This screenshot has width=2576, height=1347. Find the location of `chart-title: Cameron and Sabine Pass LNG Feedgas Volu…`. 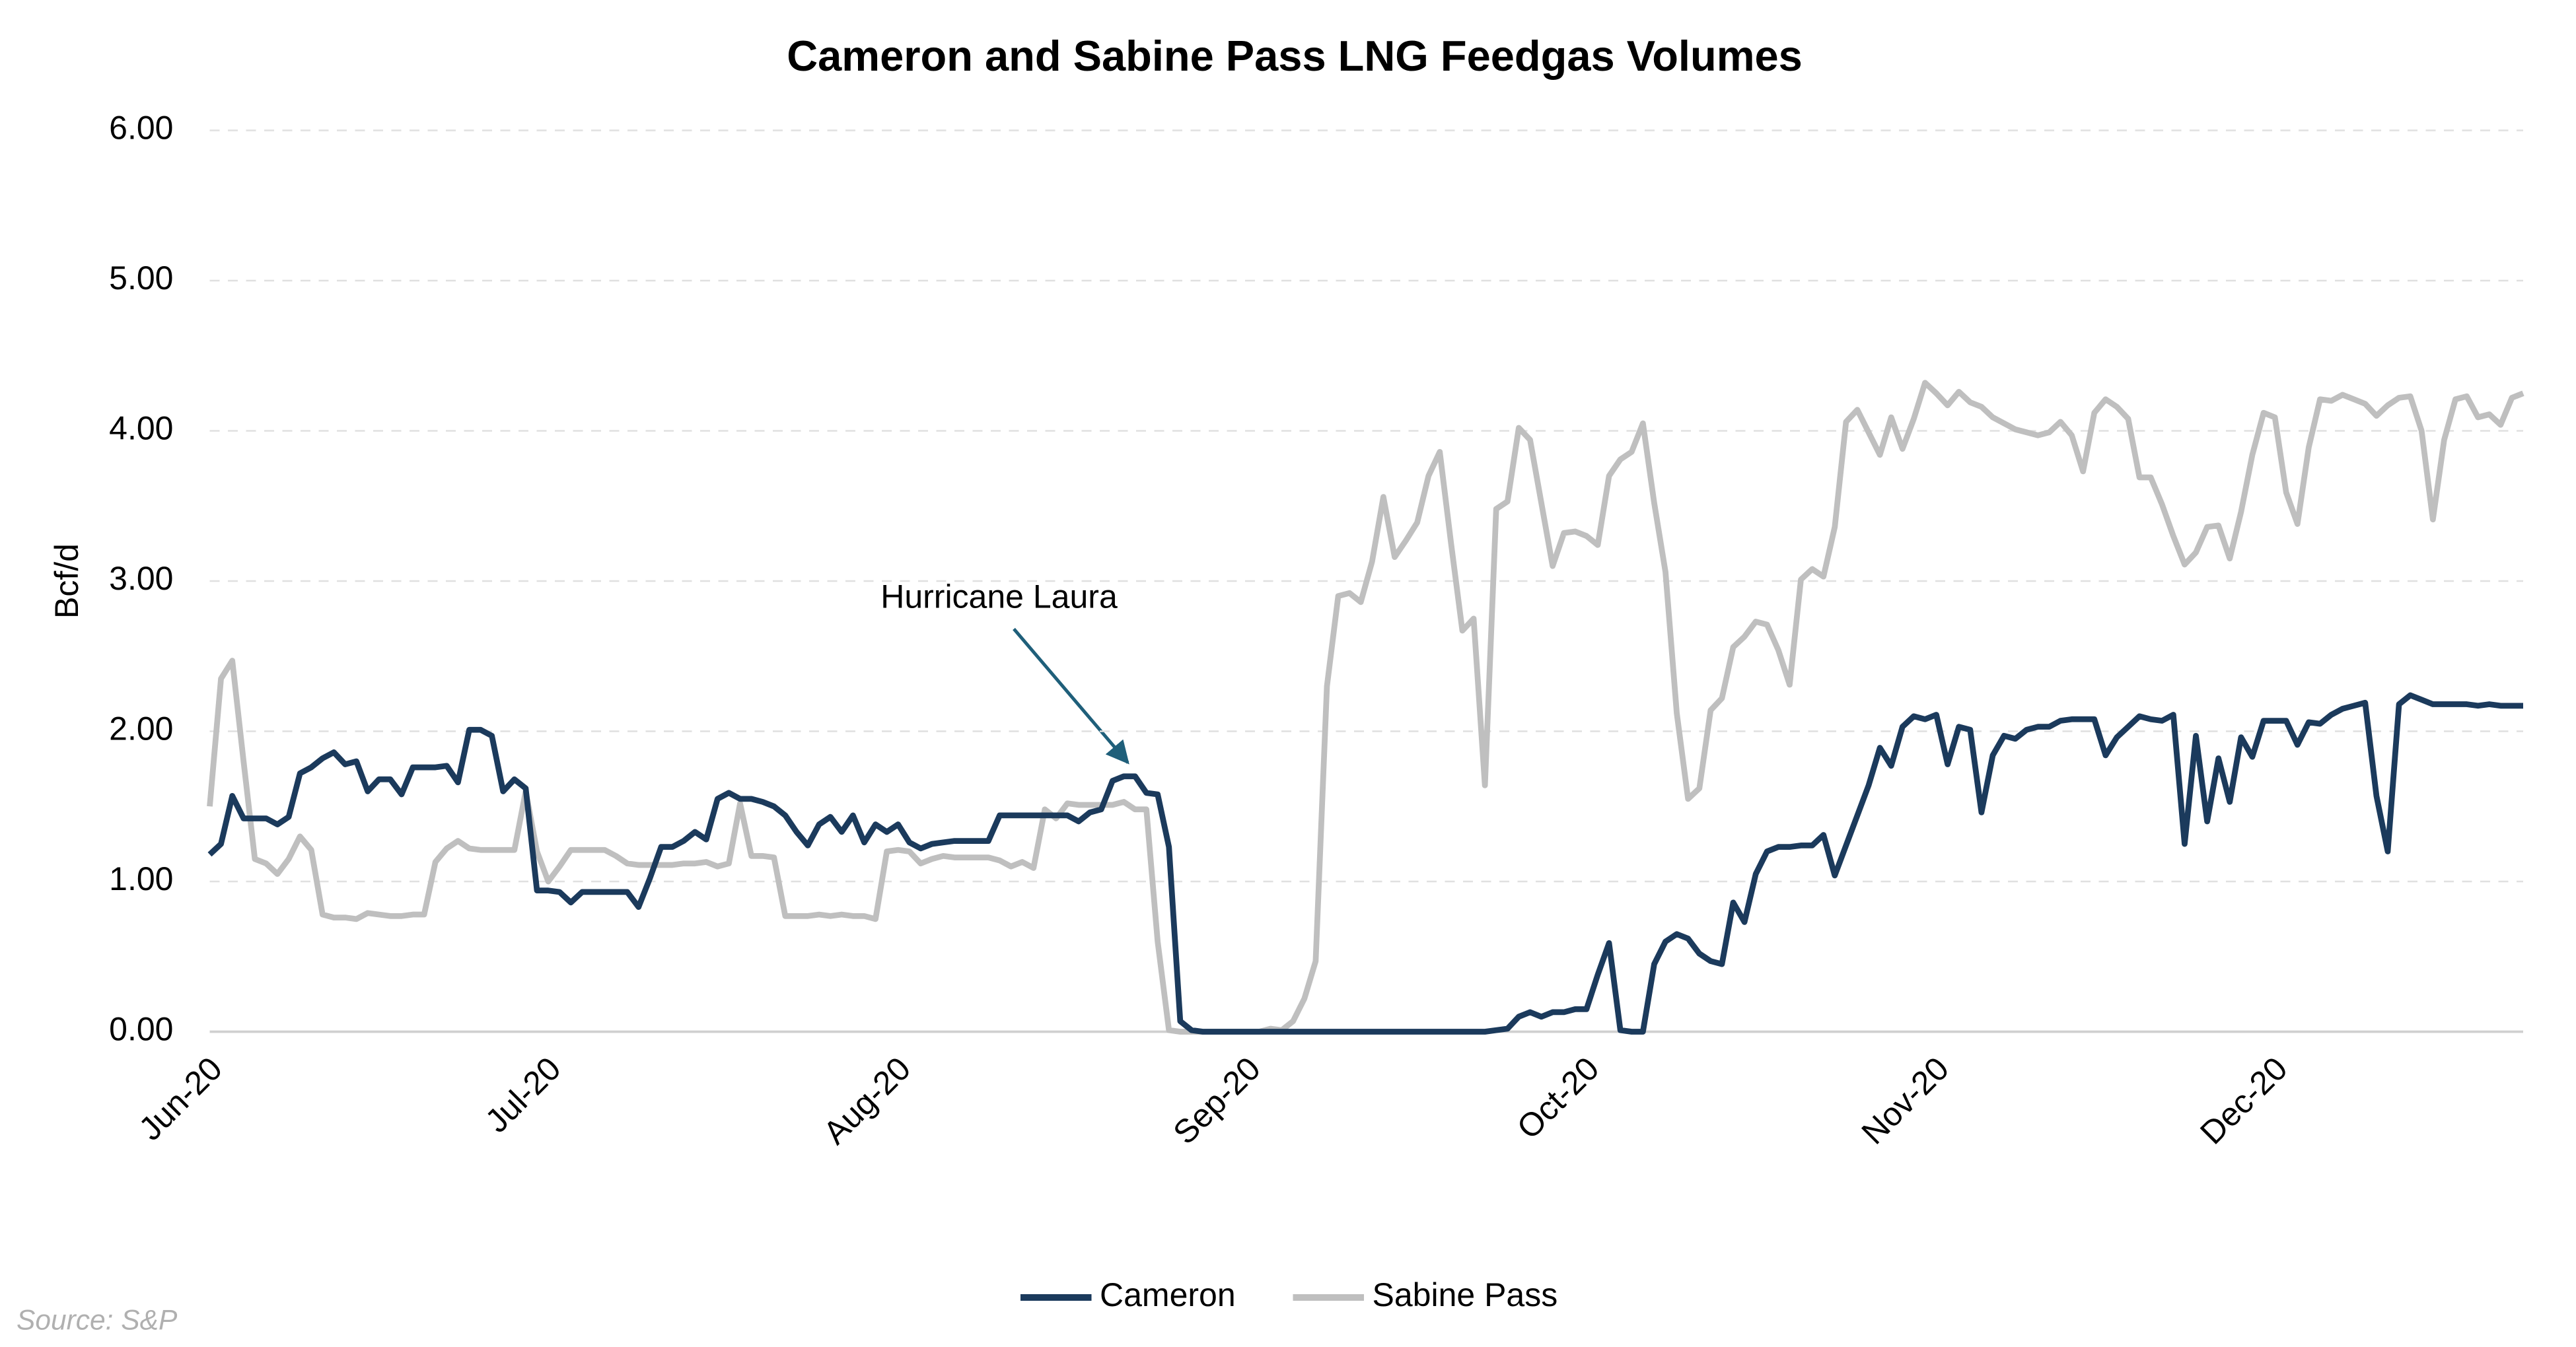

chart-title: Cameron and Sabine Pass LNG Feedgas Volu… is located at coordinates (1295, 56).